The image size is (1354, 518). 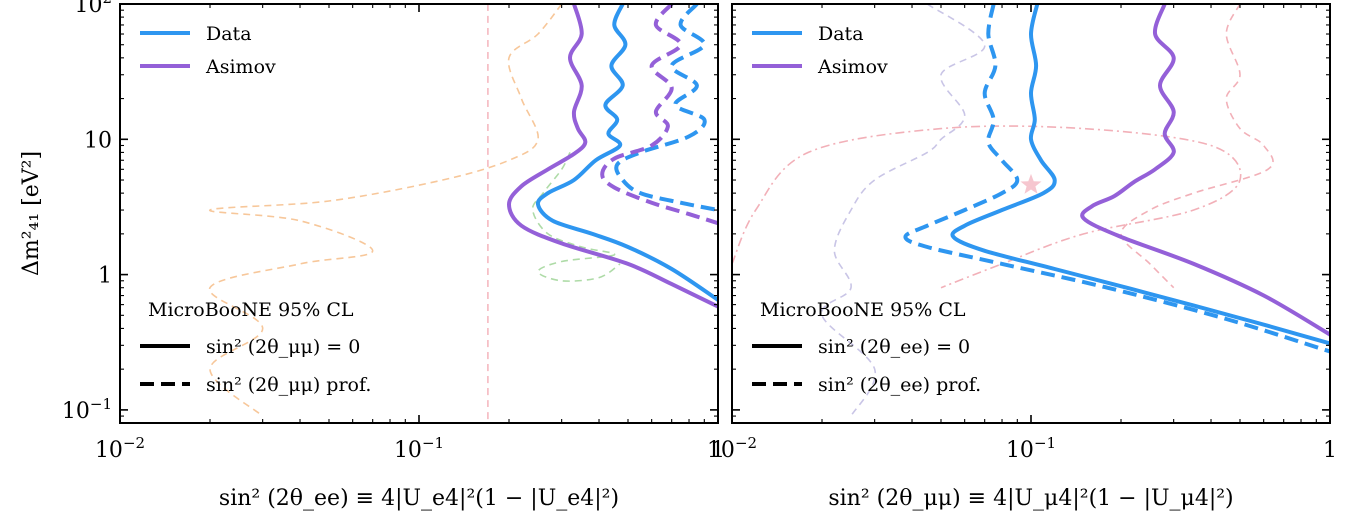 What do you see at coordinates (283, 347) in the screenshot?
I see `legend-label-solid: sin² (2θ_μμ) = 0` at bounding box center [283, 347].